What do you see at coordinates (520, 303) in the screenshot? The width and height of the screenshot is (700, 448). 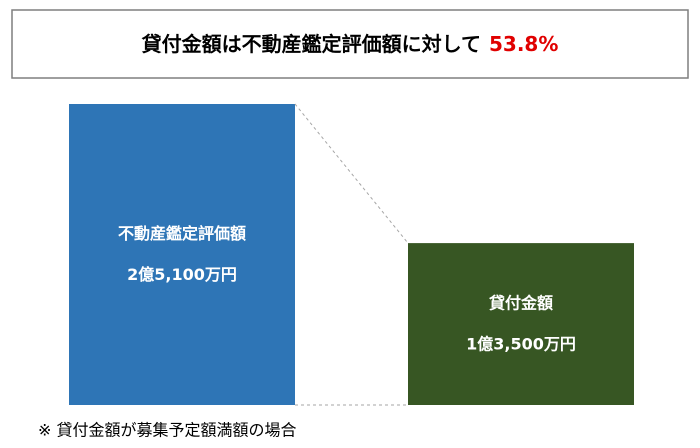 I see `category-label: 貸付金額` at bounding box center [520, 303].